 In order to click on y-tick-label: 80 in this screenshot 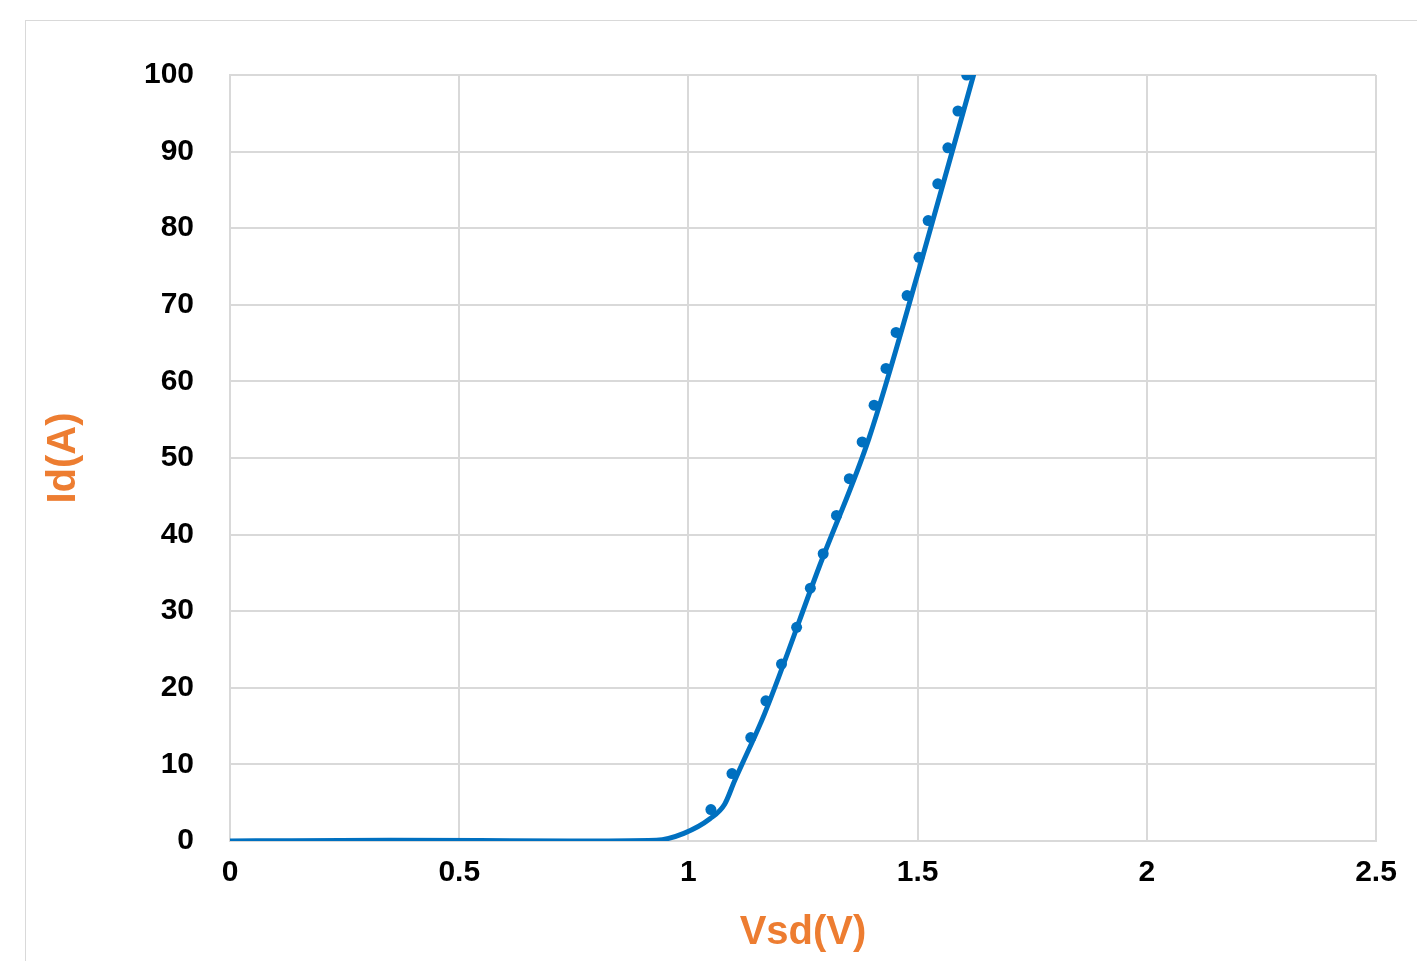, I will do `click(177, 226)`.